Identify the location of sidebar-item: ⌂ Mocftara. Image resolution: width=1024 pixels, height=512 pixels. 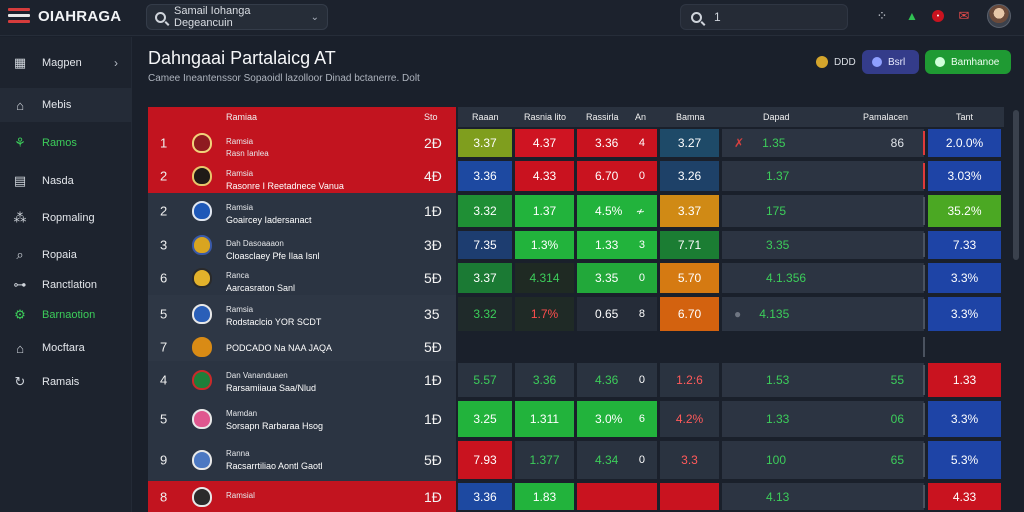
(66, 348).